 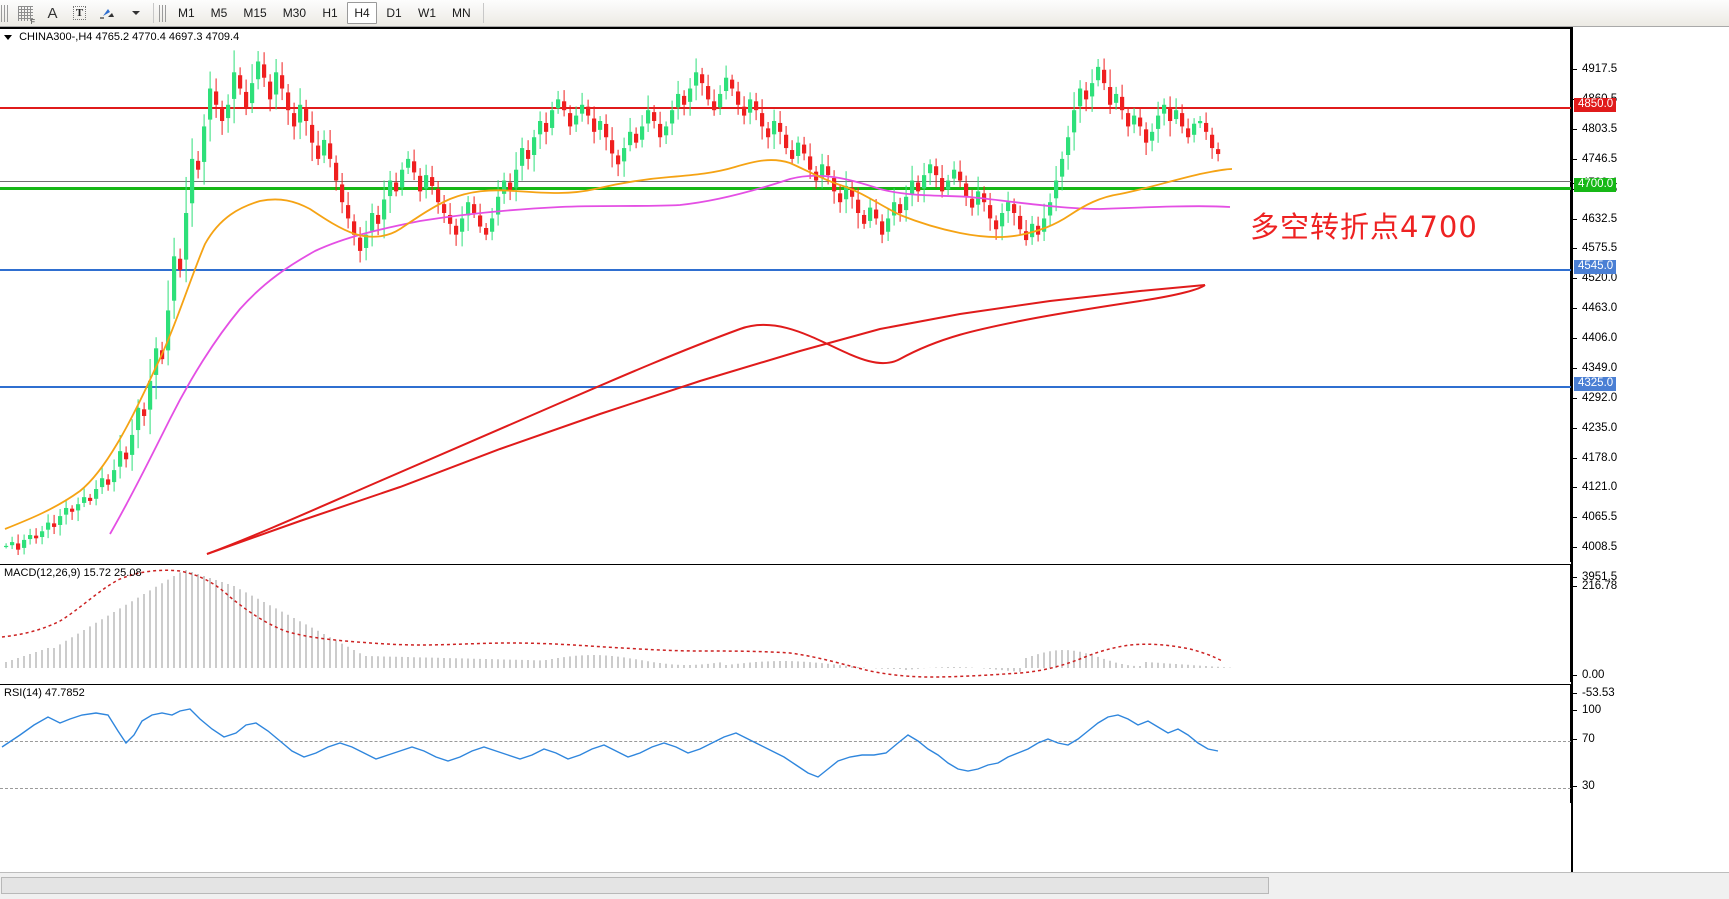 What do you see at coordinates (25, 14) in the screenshot?
I see `crosshair-f-icon` at bounding box center [25, 14].